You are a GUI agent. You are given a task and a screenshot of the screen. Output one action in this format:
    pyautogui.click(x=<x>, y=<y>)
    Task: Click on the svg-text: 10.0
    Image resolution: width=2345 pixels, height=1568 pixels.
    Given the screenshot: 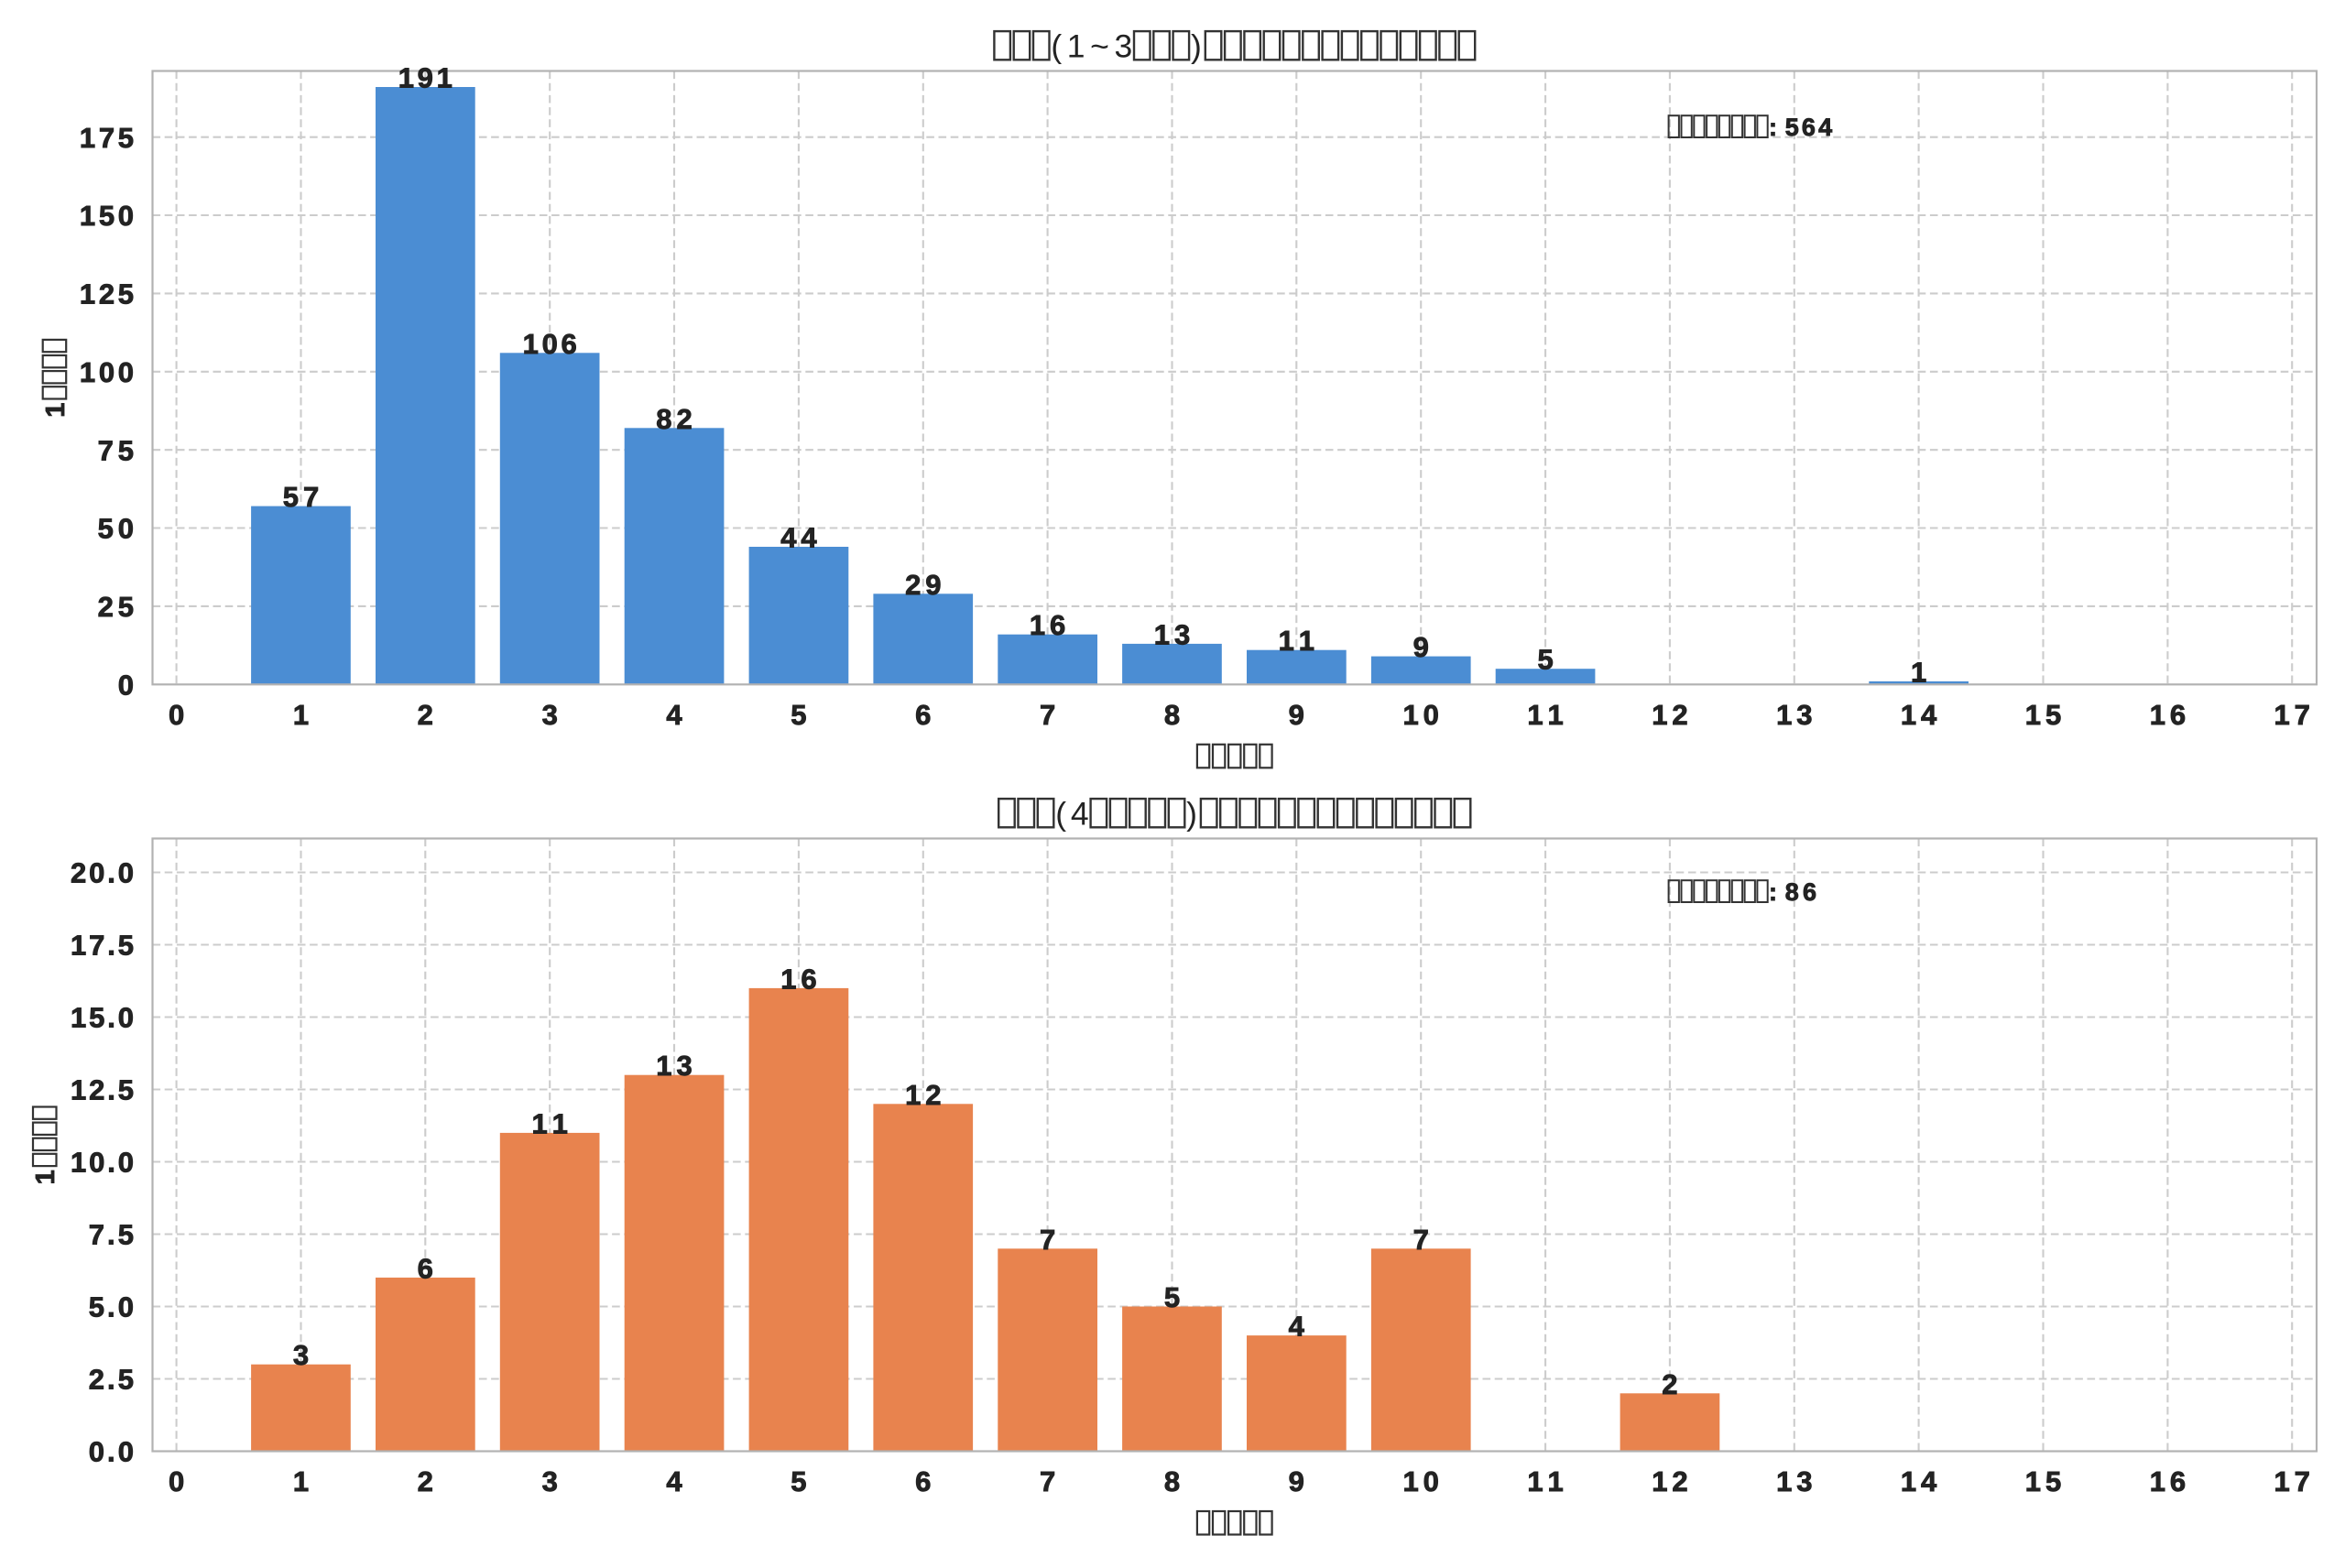 What is the action you would take?
    pyautogui.click(x=102, y=1163)
    